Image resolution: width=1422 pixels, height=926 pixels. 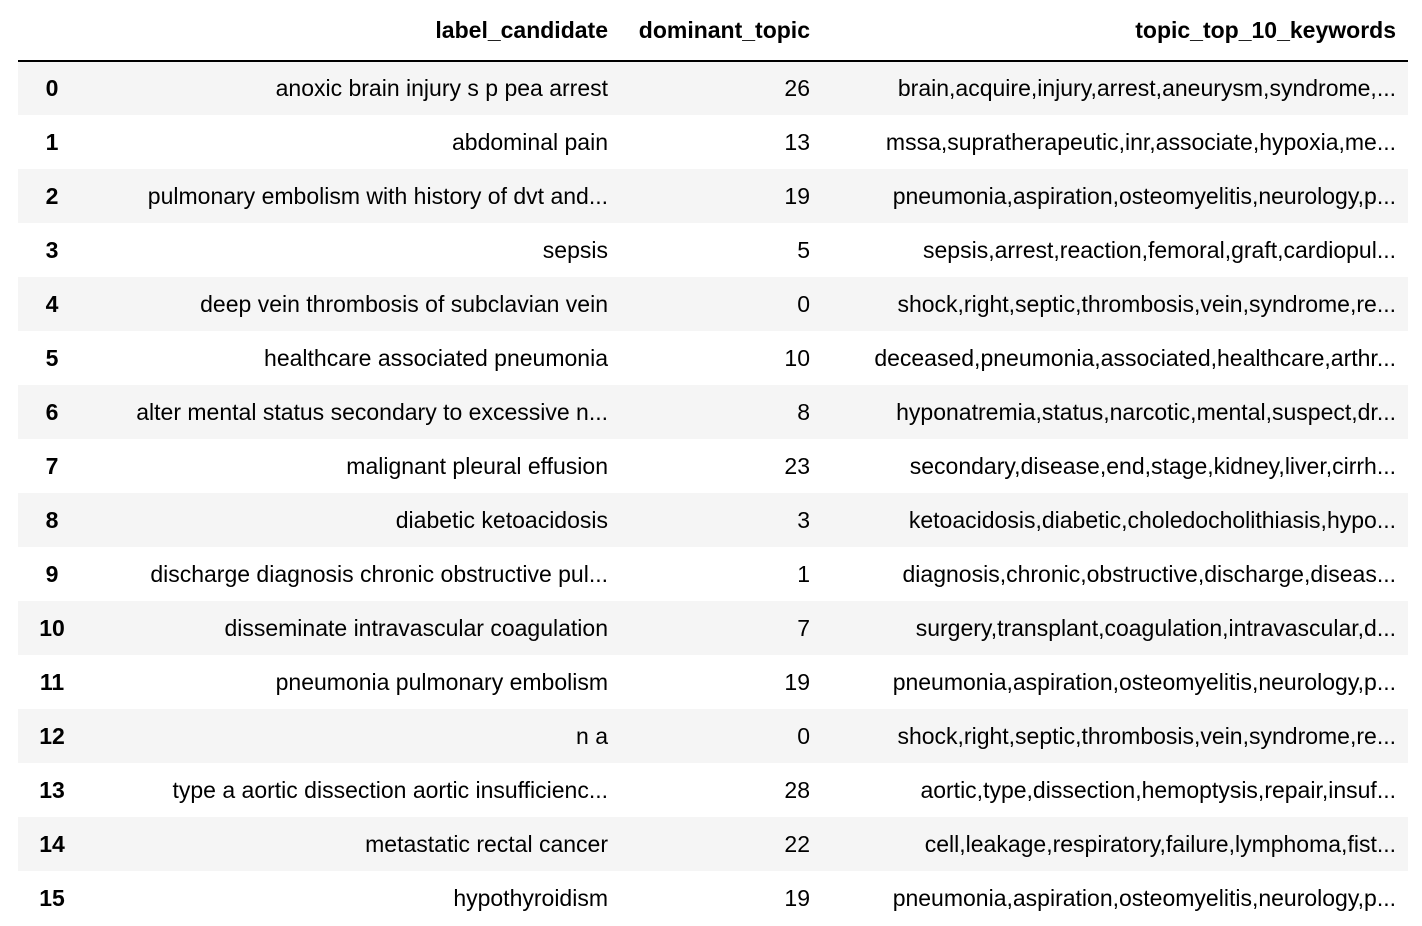 What do you see at coordinates (353, 31) in the screenshot?
I see `column-header-label-candidate: label_candidate` at bounding box center [353, 31].